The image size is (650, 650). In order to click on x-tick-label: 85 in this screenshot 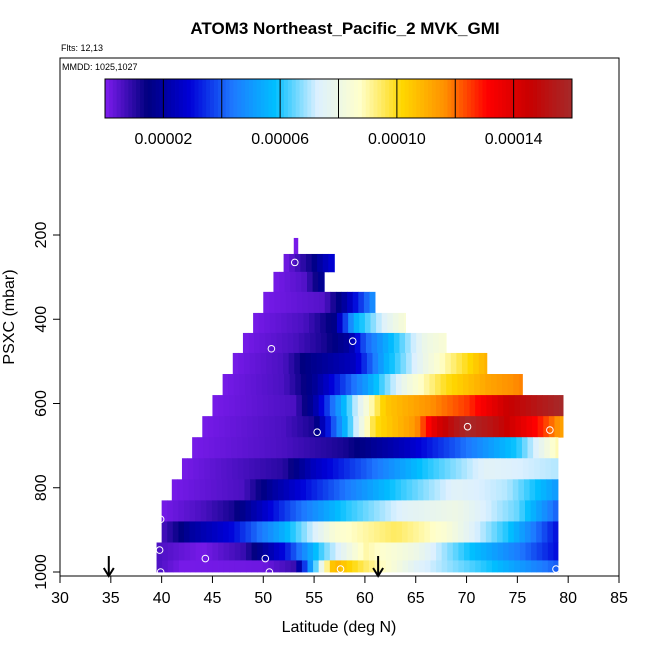, I will do `click(619, 598)`.